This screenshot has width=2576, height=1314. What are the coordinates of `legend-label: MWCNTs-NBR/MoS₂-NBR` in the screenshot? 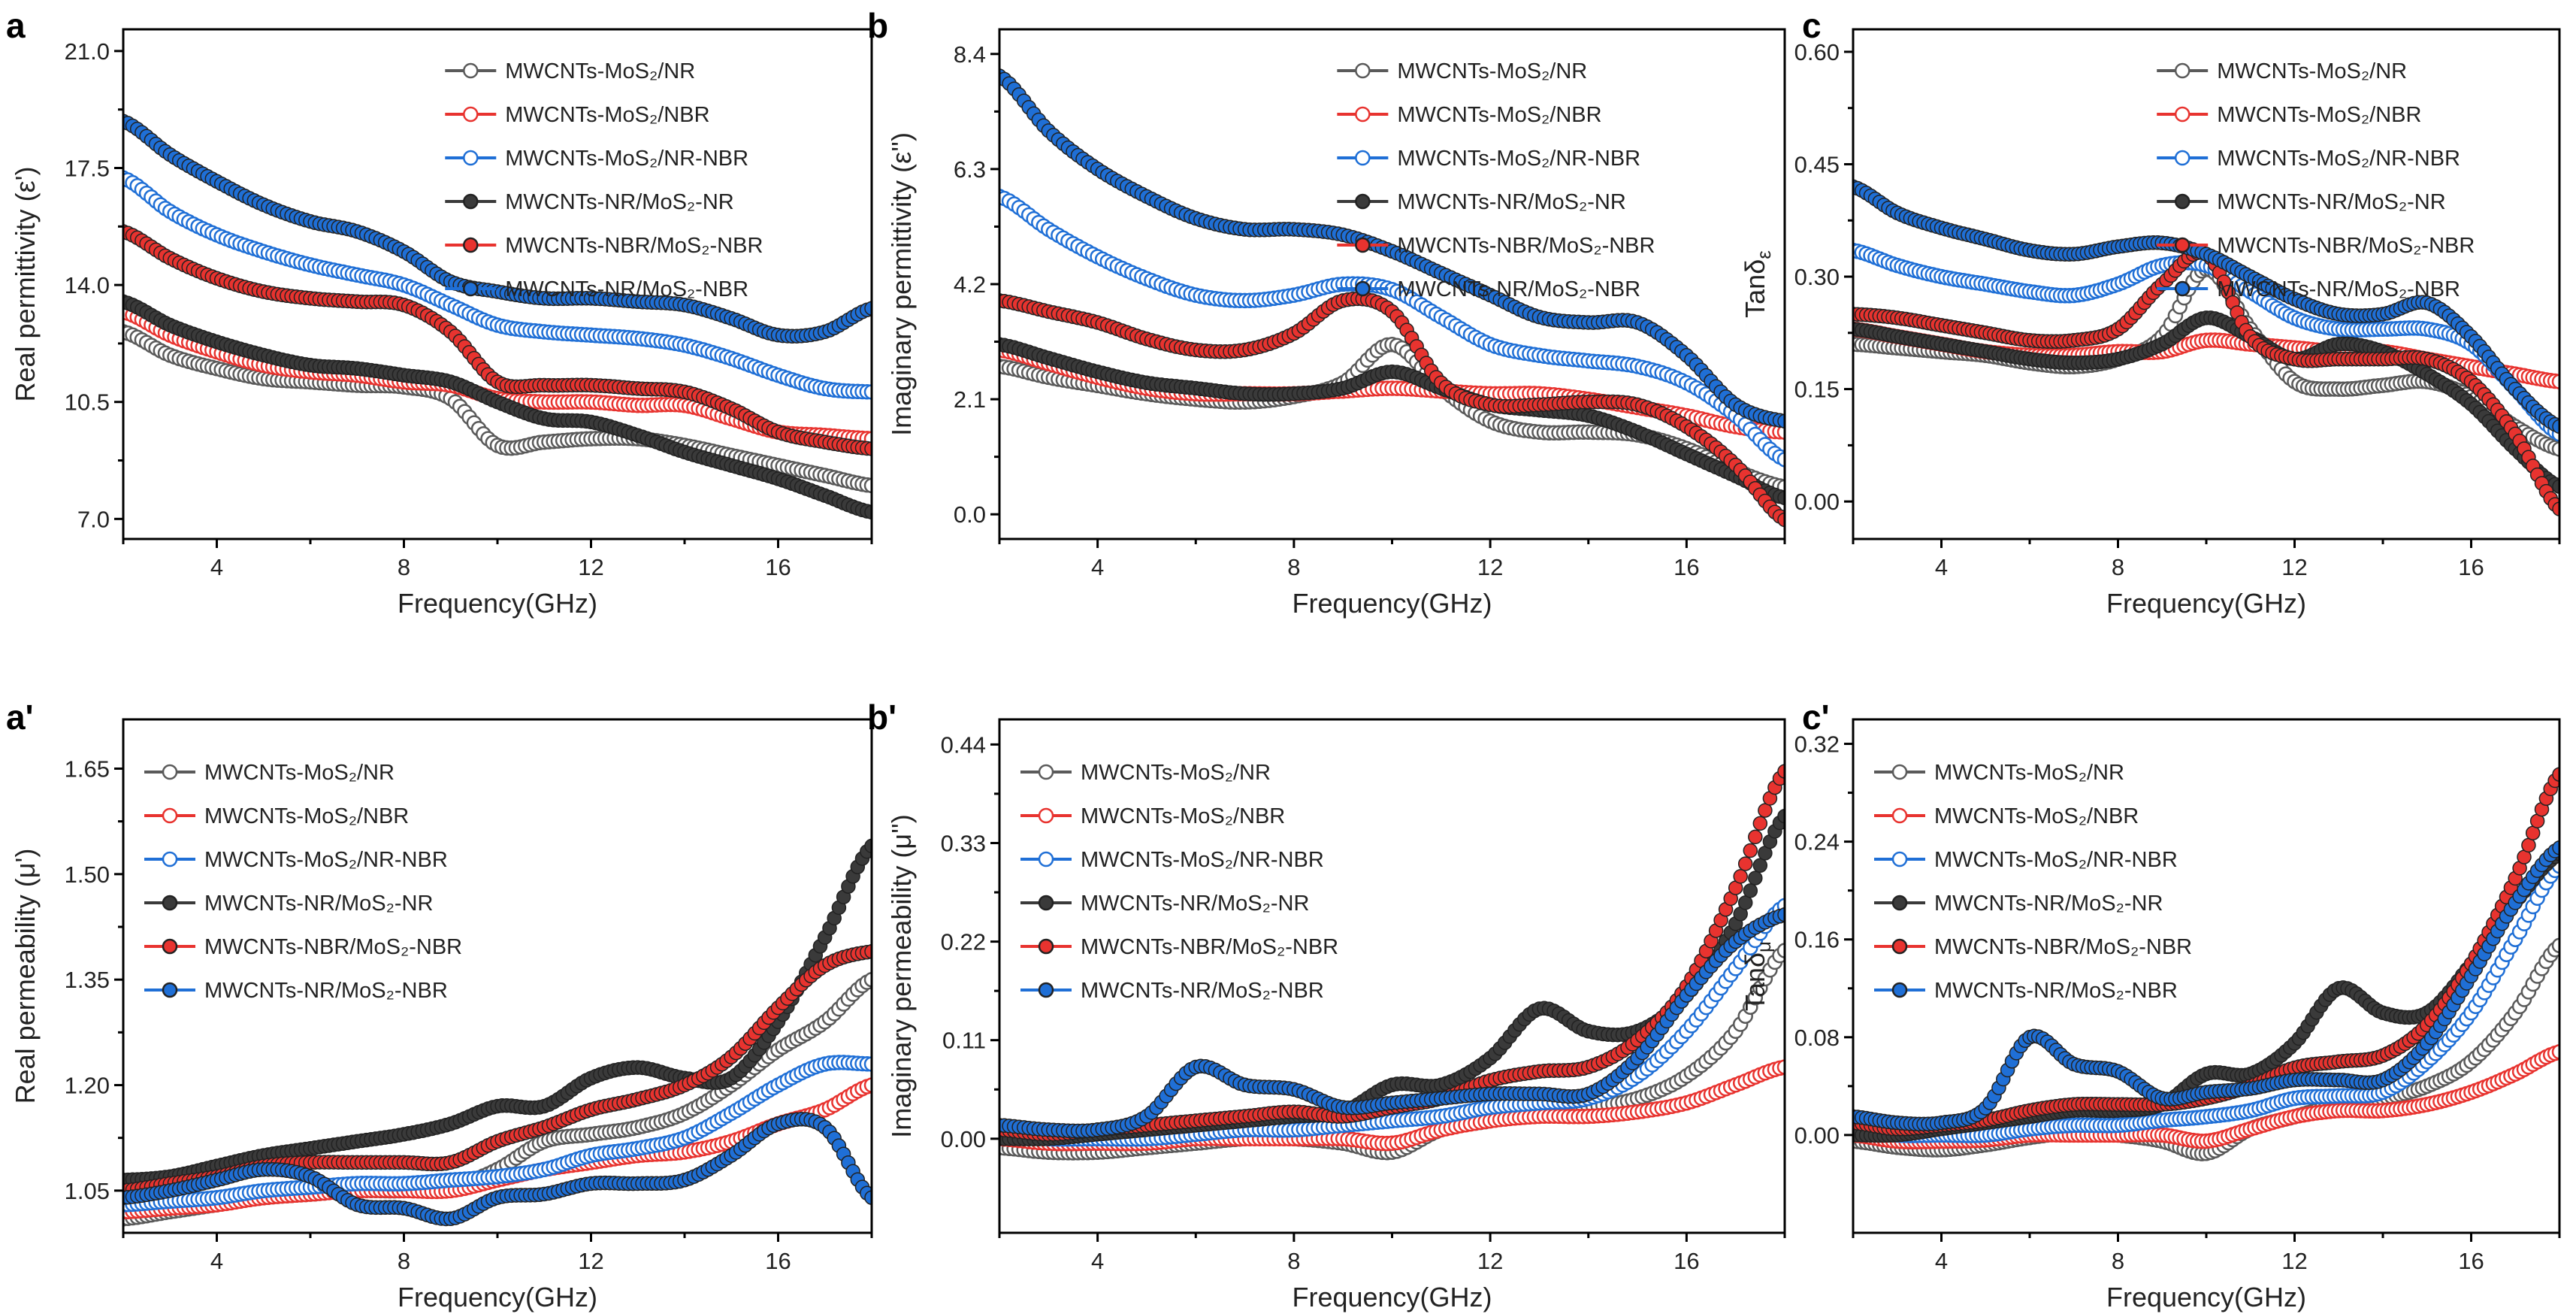 It's located at (634, 246).